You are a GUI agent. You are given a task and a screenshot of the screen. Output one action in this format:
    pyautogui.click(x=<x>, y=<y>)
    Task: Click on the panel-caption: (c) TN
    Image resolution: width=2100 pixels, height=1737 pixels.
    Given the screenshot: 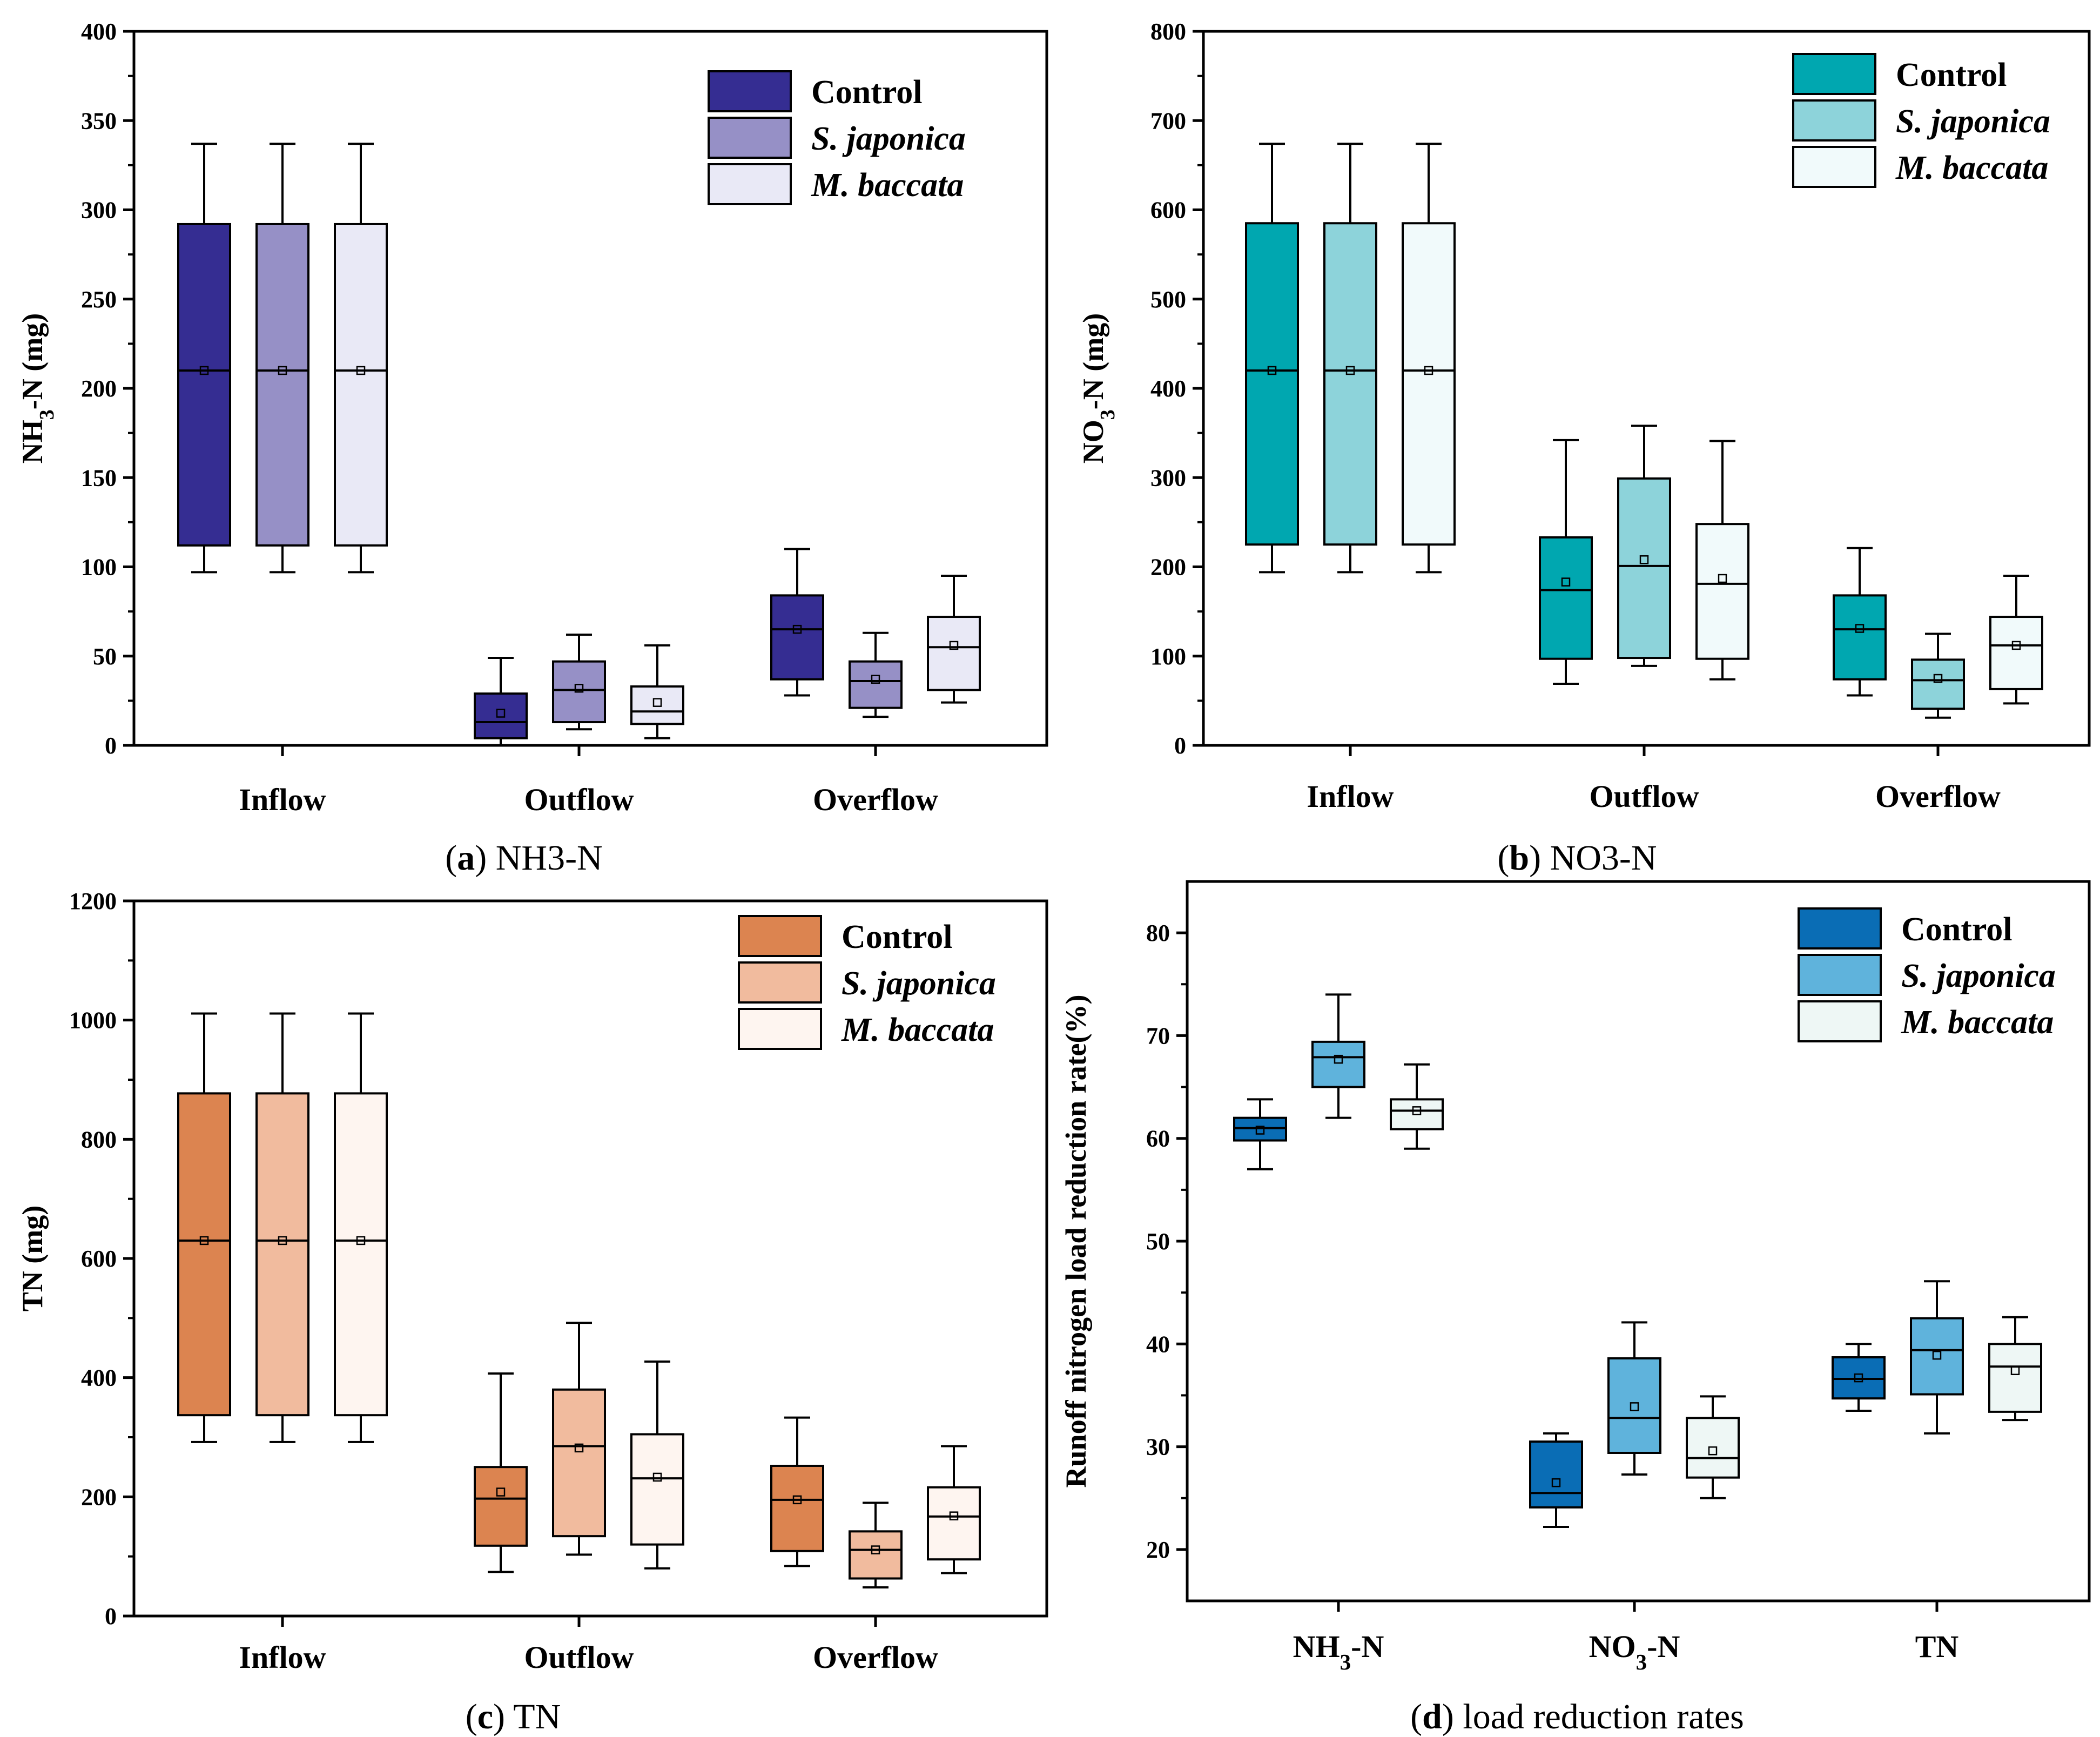 What is the action you would take?
    pyautogui.click(x=513, y=1716)
    